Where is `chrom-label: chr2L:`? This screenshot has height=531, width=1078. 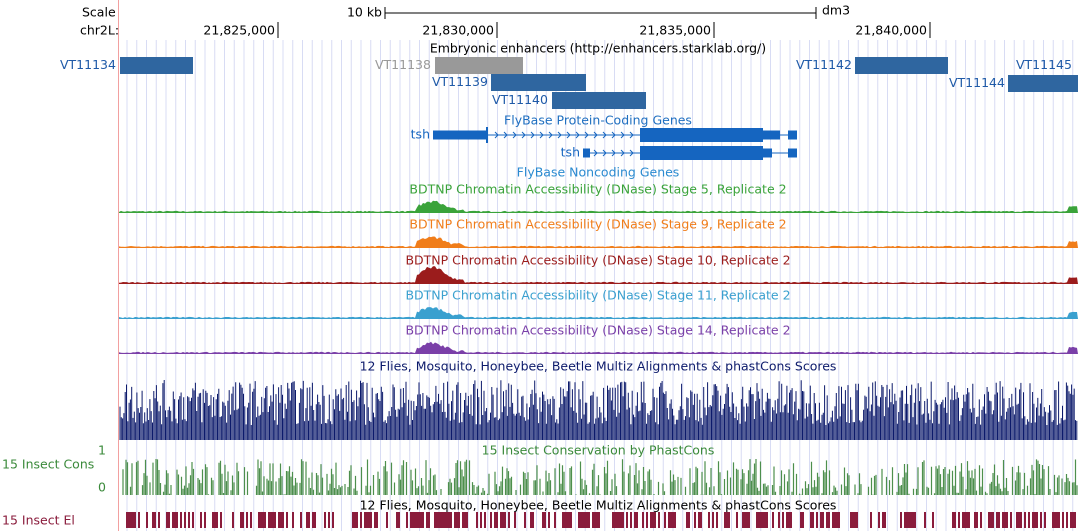 chrom-label: chr2L: is located at coordinates (99, 30).